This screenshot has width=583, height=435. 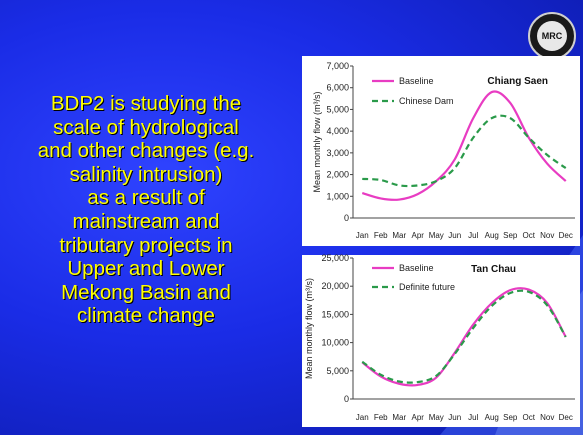 What do you see at coordinates (146, 174) in the screenshot?
I see `body-line: salinity intrusion)` at bounding box center [146, 174].